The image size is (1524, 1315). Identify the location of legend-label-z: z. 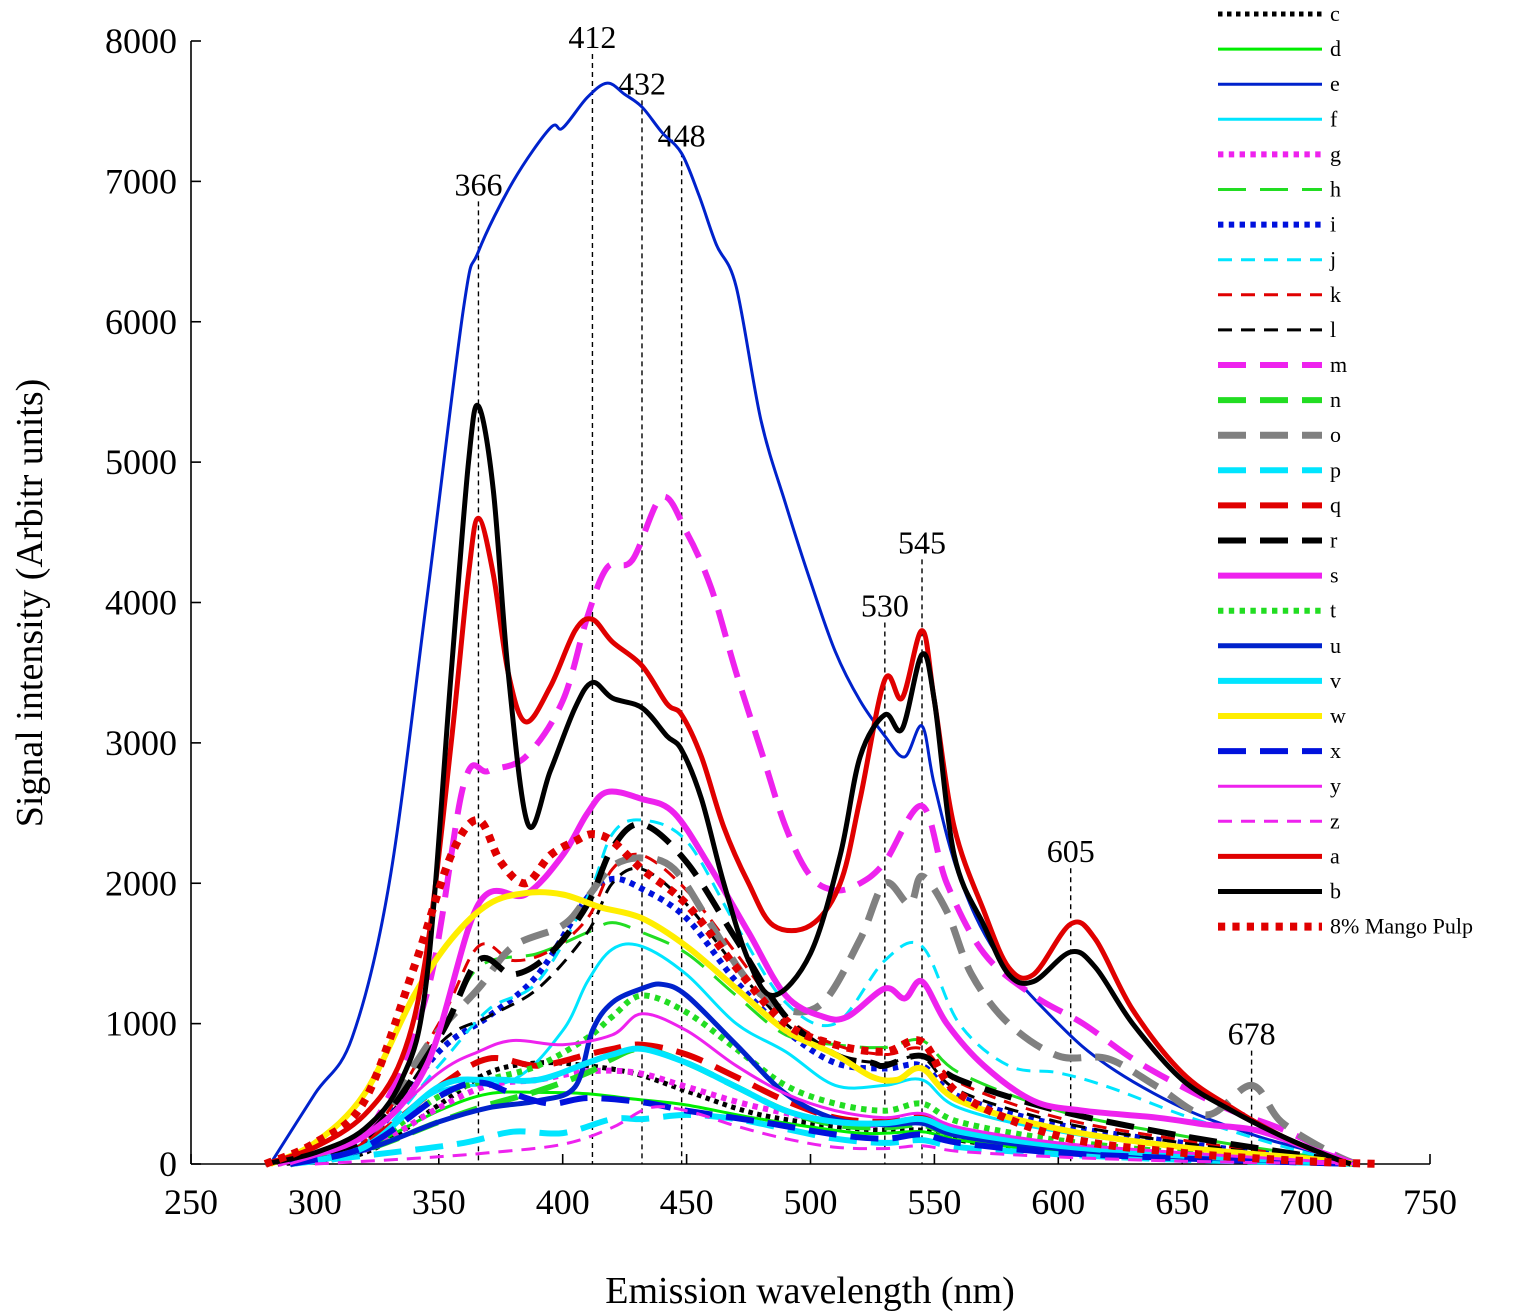
(1335, 820).